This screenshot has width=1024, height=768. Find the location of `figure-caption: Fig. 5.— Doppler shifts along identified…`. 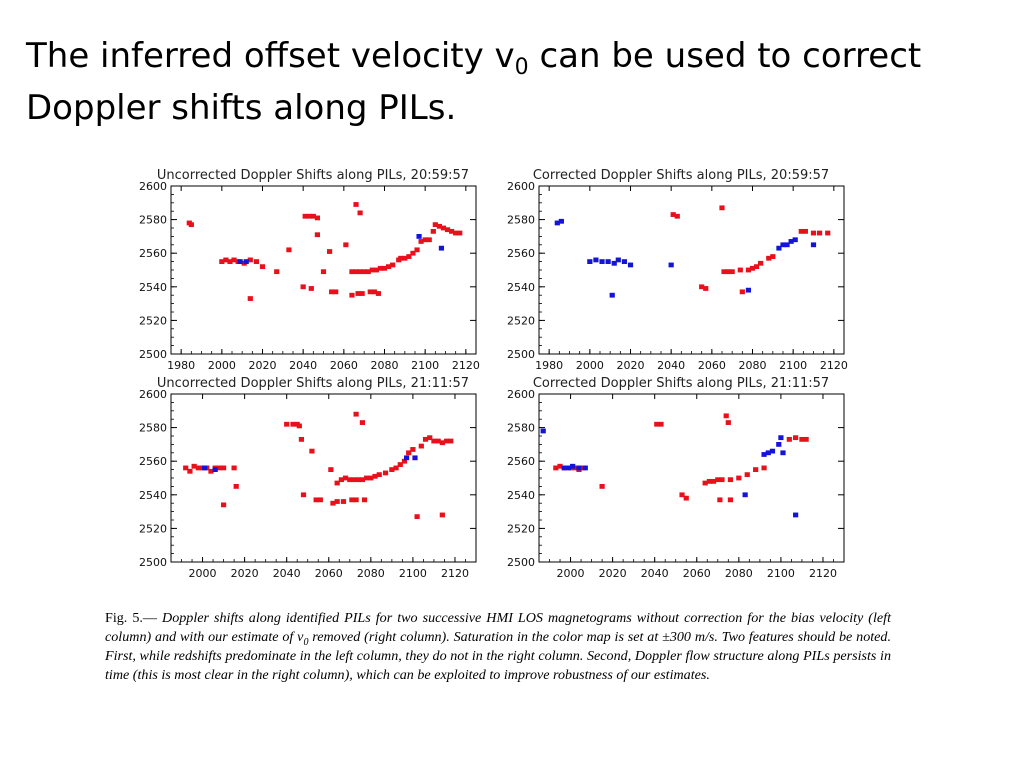

figure-caption: Fig. 5.— Doppler shifts along identified… is located at coordinates (498, 647).